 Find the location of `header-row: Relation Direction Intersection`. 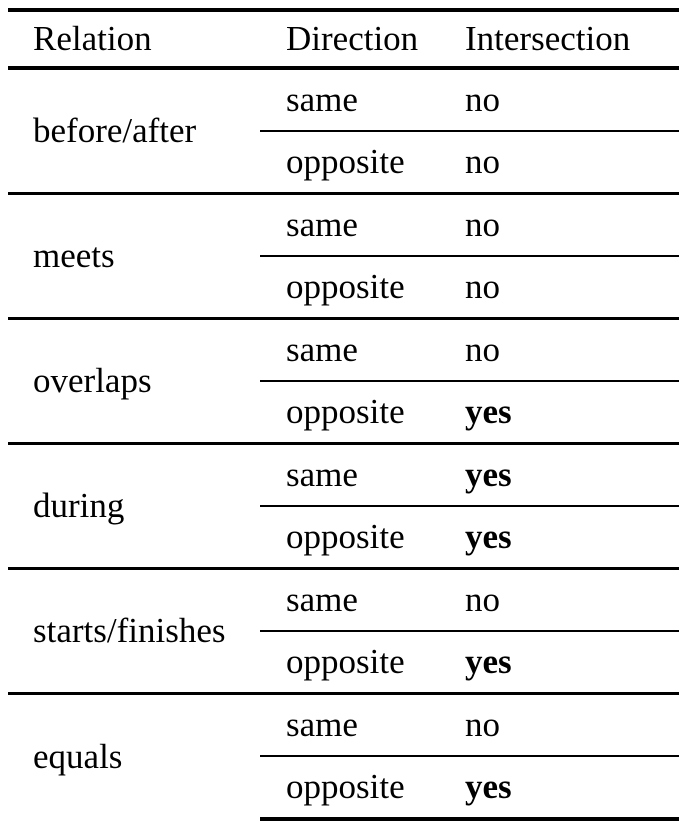

header-row: Relation Direction Intersection is located at coordinates (343, 39).